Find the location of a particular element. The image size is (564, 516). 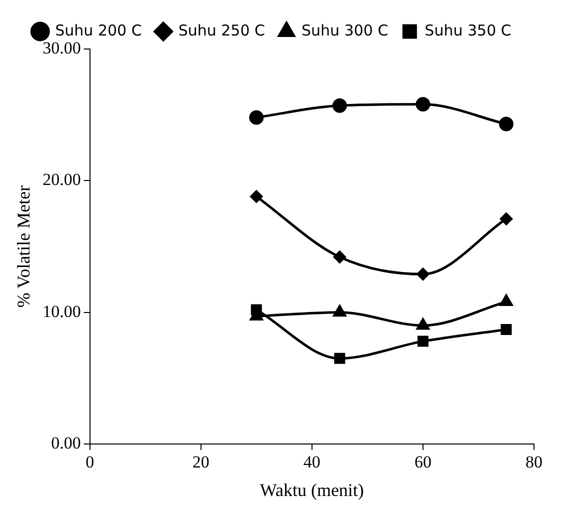

x-tick-label: 40 is located at coordinates (311, 462).